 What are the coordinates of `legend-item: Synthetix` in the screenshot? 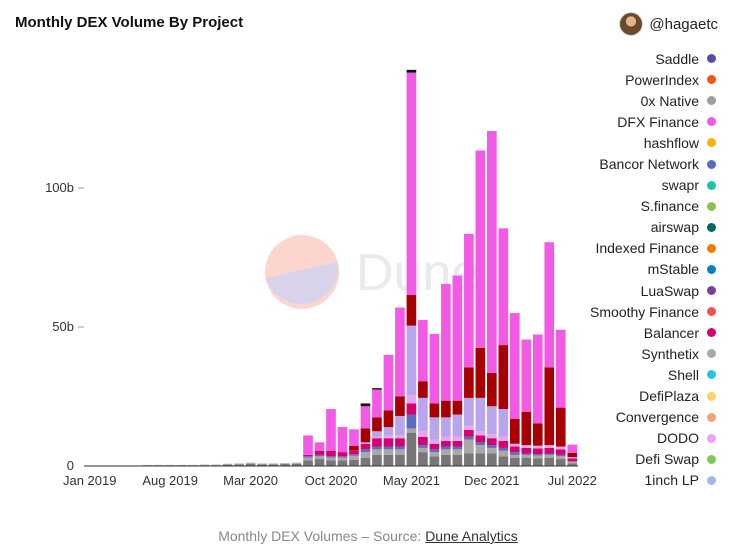 It's located at (611, 353).